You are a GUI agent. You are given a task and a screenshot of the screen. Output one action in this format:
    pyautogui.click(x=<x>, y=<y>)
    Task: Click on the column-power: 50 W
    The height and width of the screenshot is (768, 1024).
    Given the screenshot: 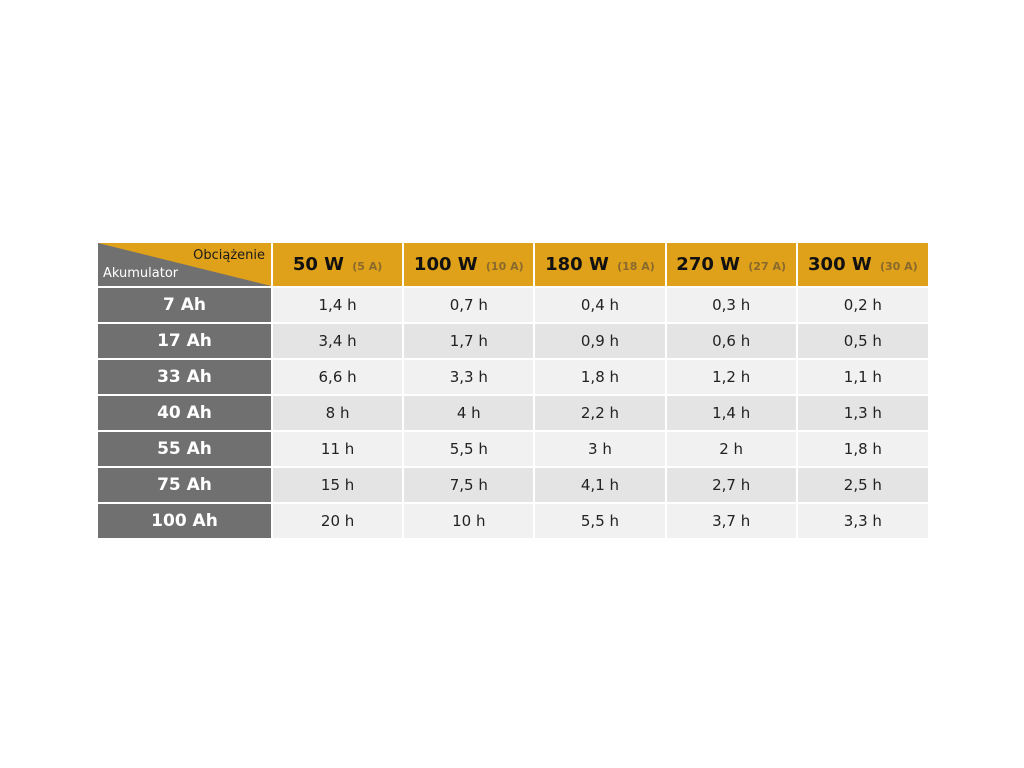 What is the action you would take?
    pyautogui.click(x=318, y=264)
    